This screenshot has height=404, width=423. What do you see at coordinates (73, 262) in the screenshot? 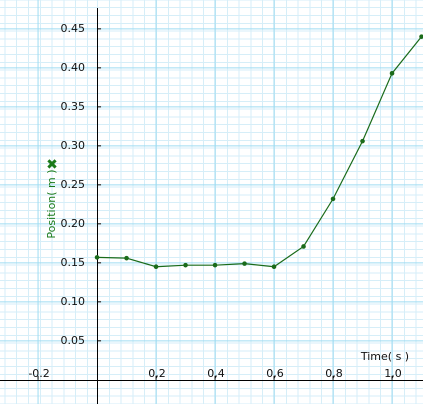
I see `y-tick-label: 0.15` at bounding box center [73, 262].